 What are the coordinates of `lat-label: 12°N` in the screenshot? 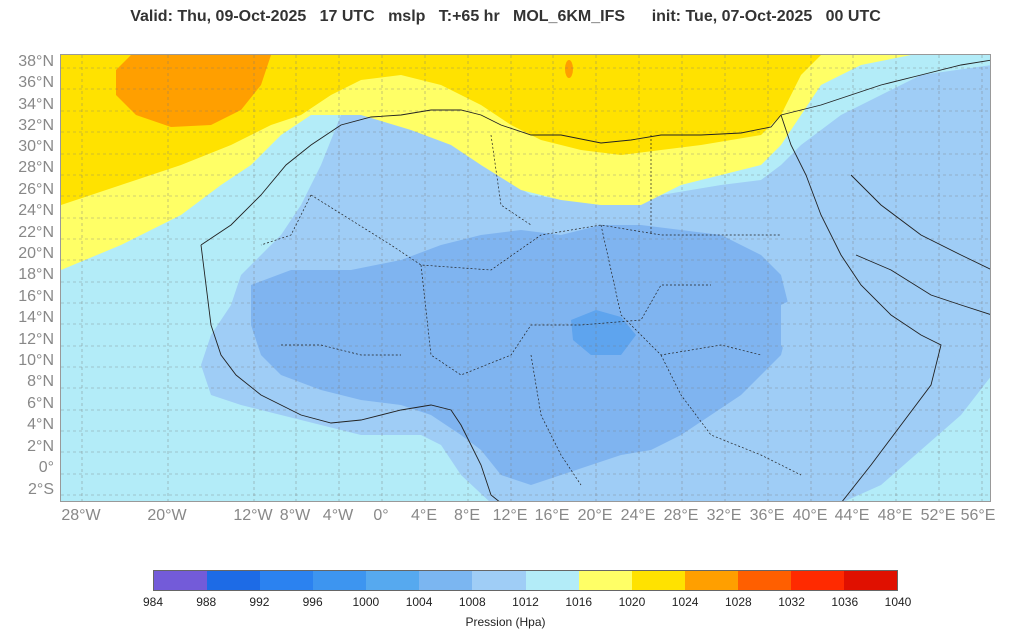 It's located at (36, 339).